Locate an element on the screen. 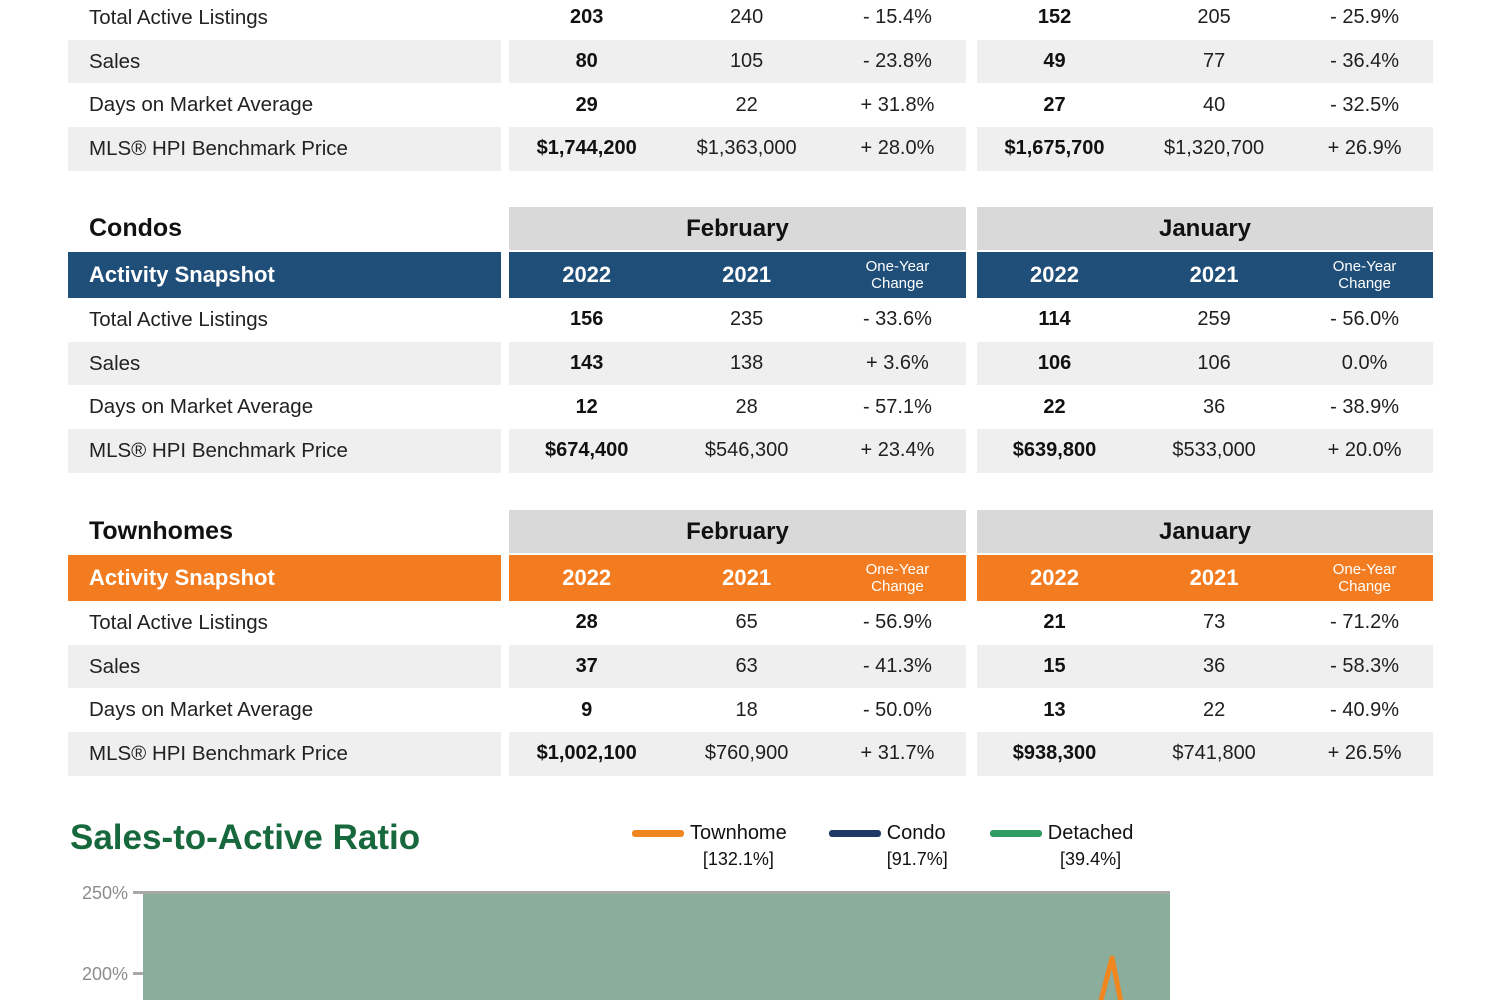 Image resolution: width=1500 pixels, height=1000 pixels. cell-2022: 21 is located at coordinates (1054, 622).